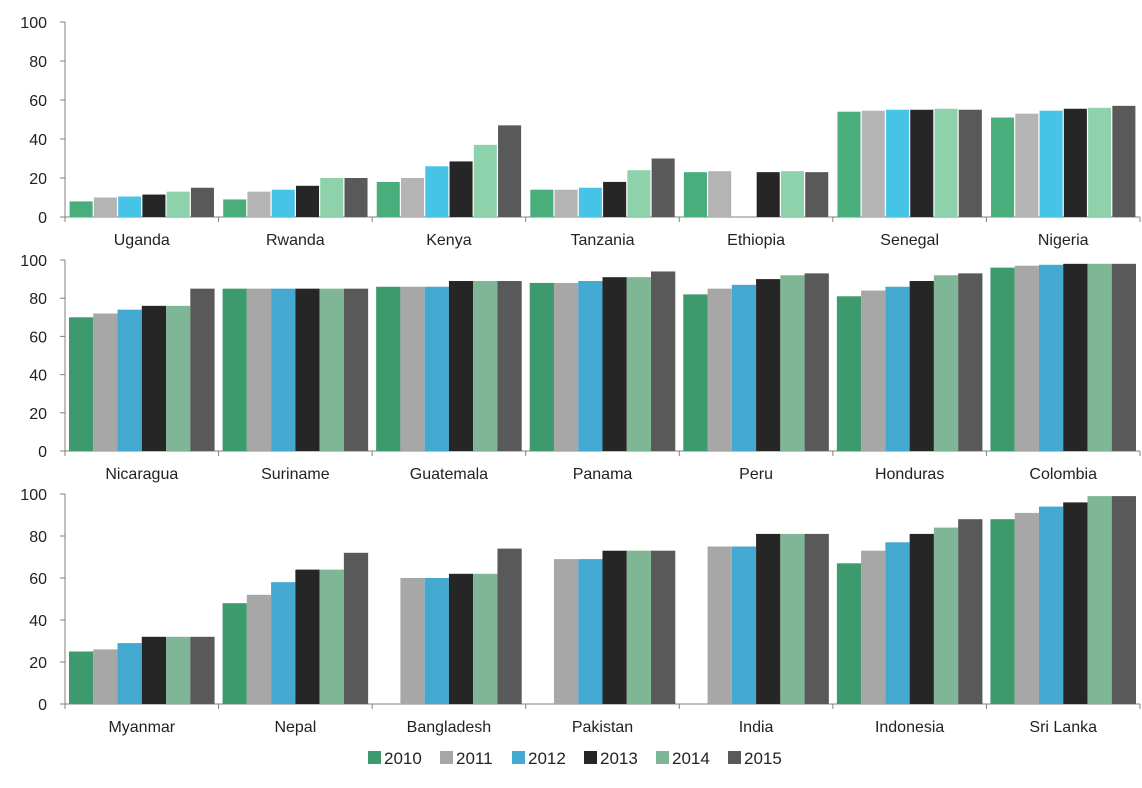 This screenshot has height=788, width=1142. What do you see at coordinates (792, 194) in the screenshot?
I see `bar-ethiopia-2014` at bounding box center [792, 194].